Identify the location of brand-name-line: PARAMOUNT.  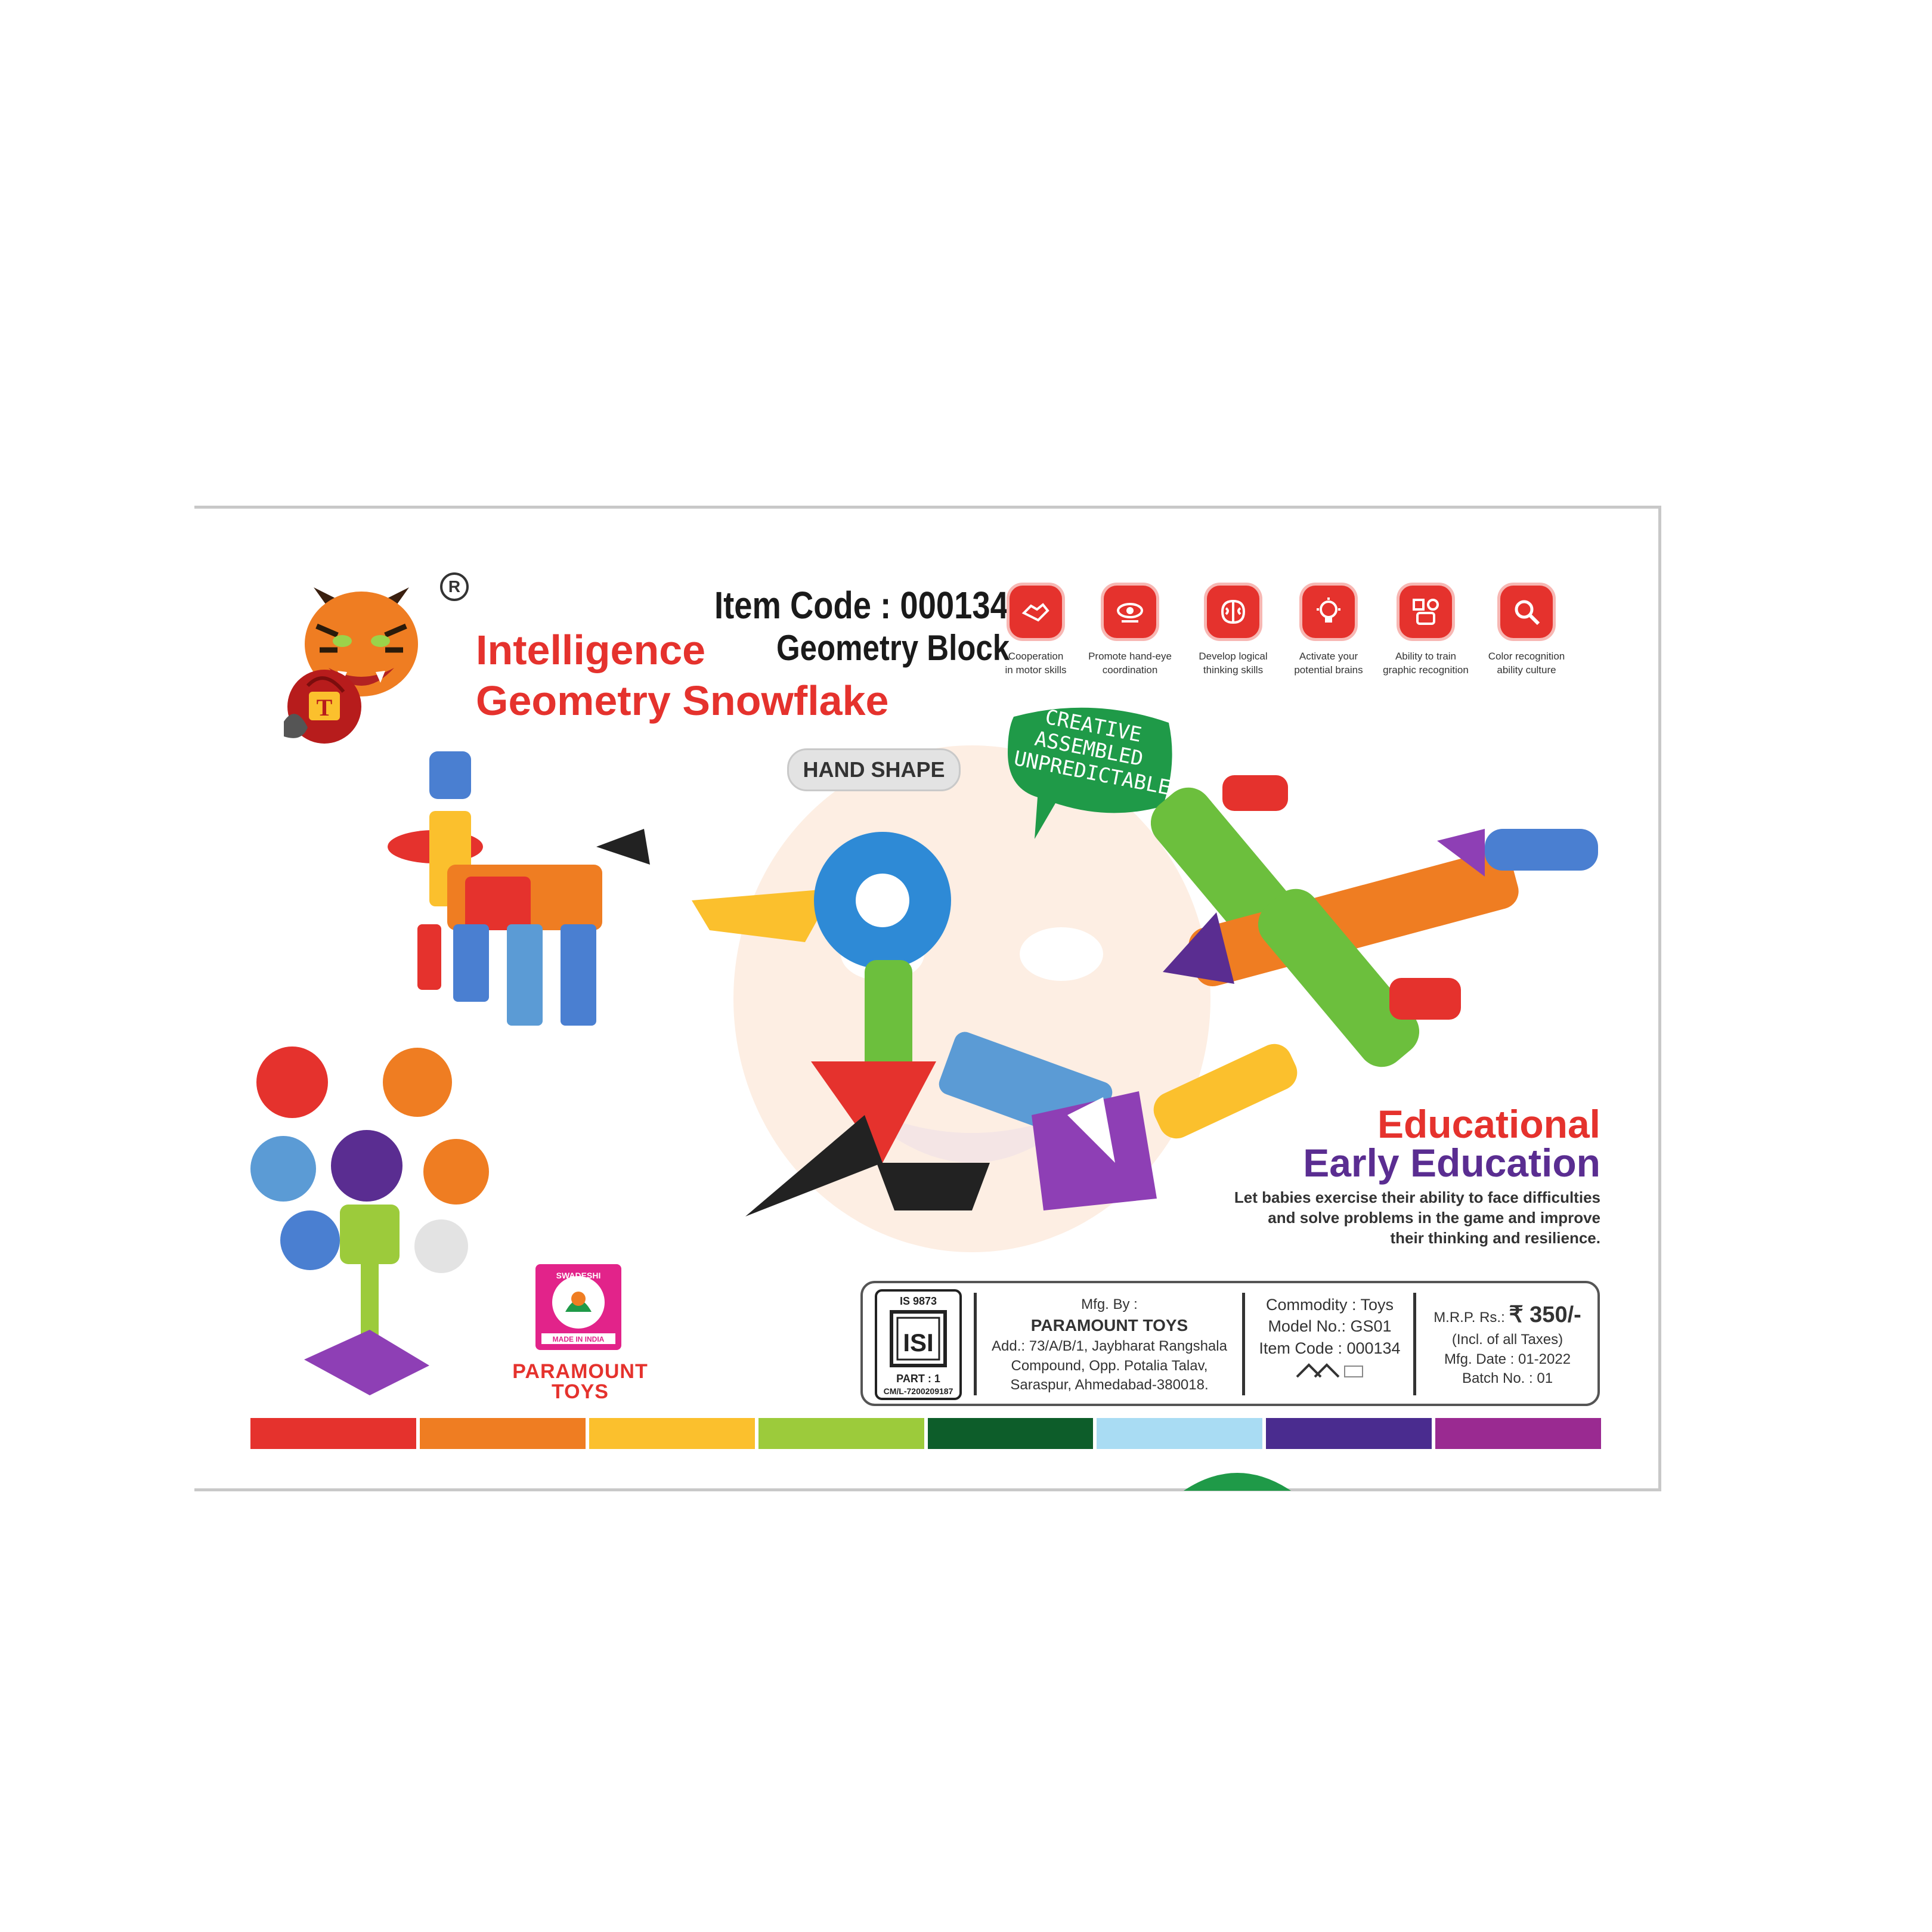
(580, 1371).